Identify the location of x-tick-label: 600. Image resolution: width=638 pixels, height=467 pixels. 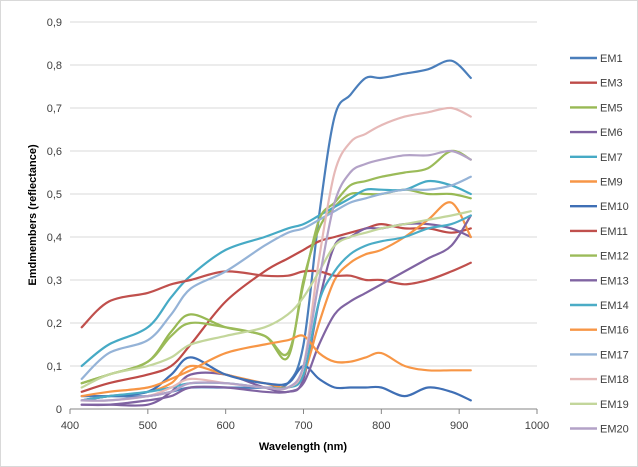
(225, 426).